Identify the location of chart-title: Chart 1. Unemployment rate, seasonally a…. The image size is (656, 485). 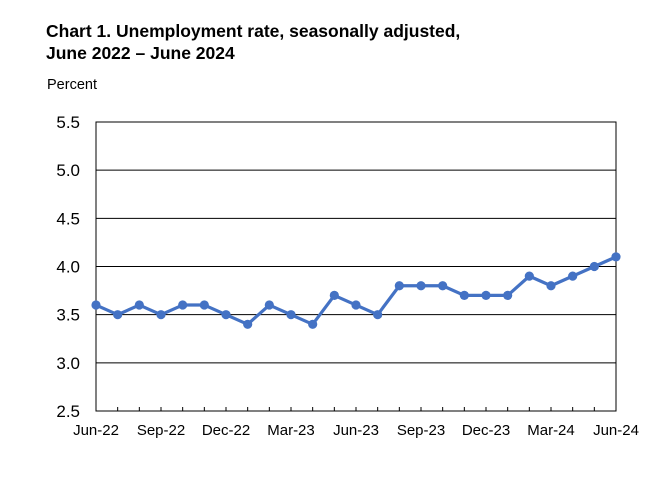
(253, 42).